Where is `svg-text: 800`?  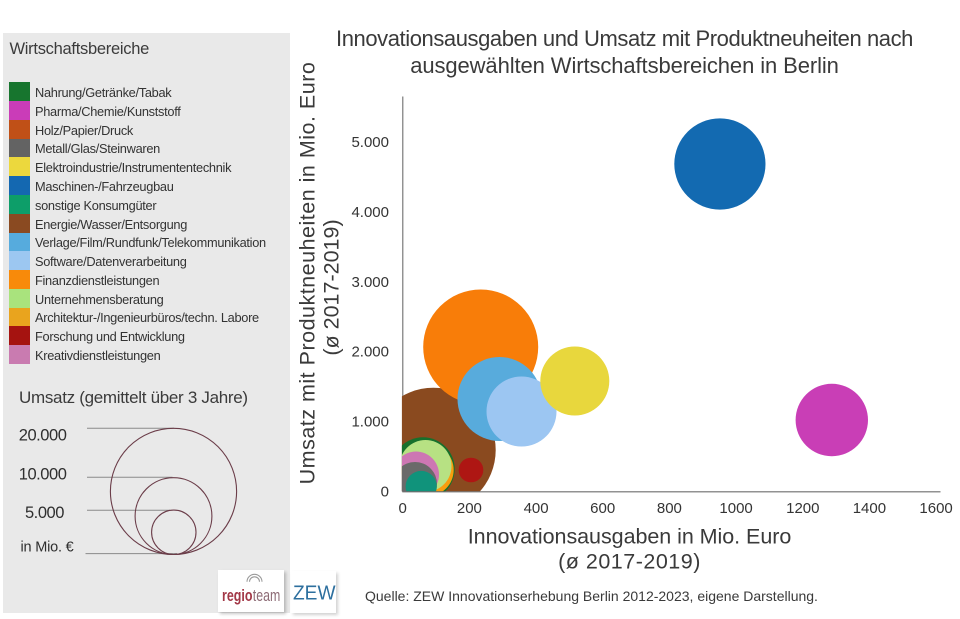 svg-text: 800 is located at coordinates (669, 508).